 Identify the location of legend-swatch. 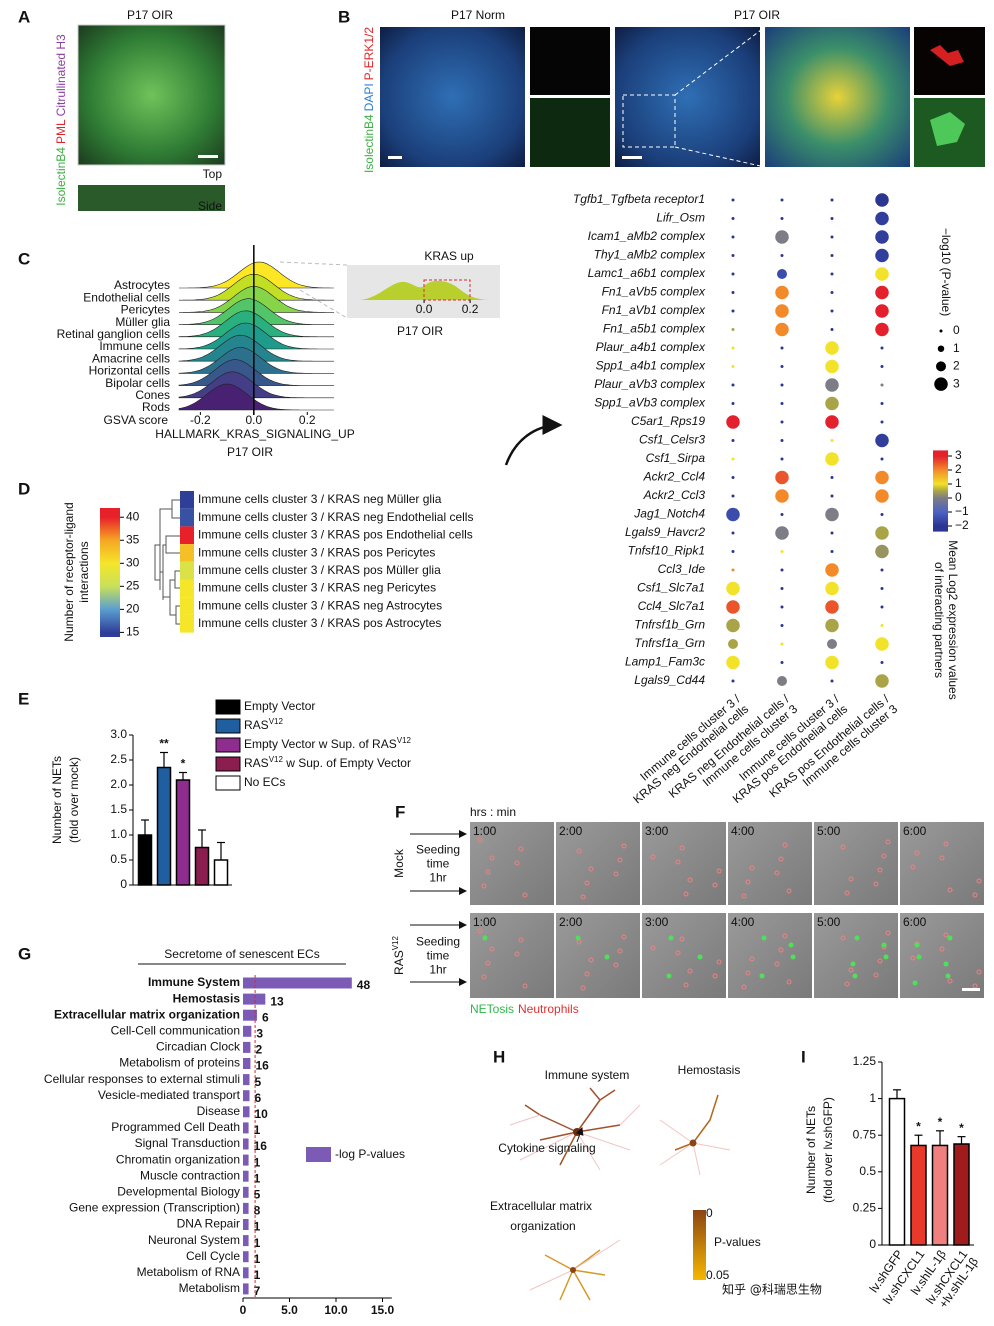
(228, 764).